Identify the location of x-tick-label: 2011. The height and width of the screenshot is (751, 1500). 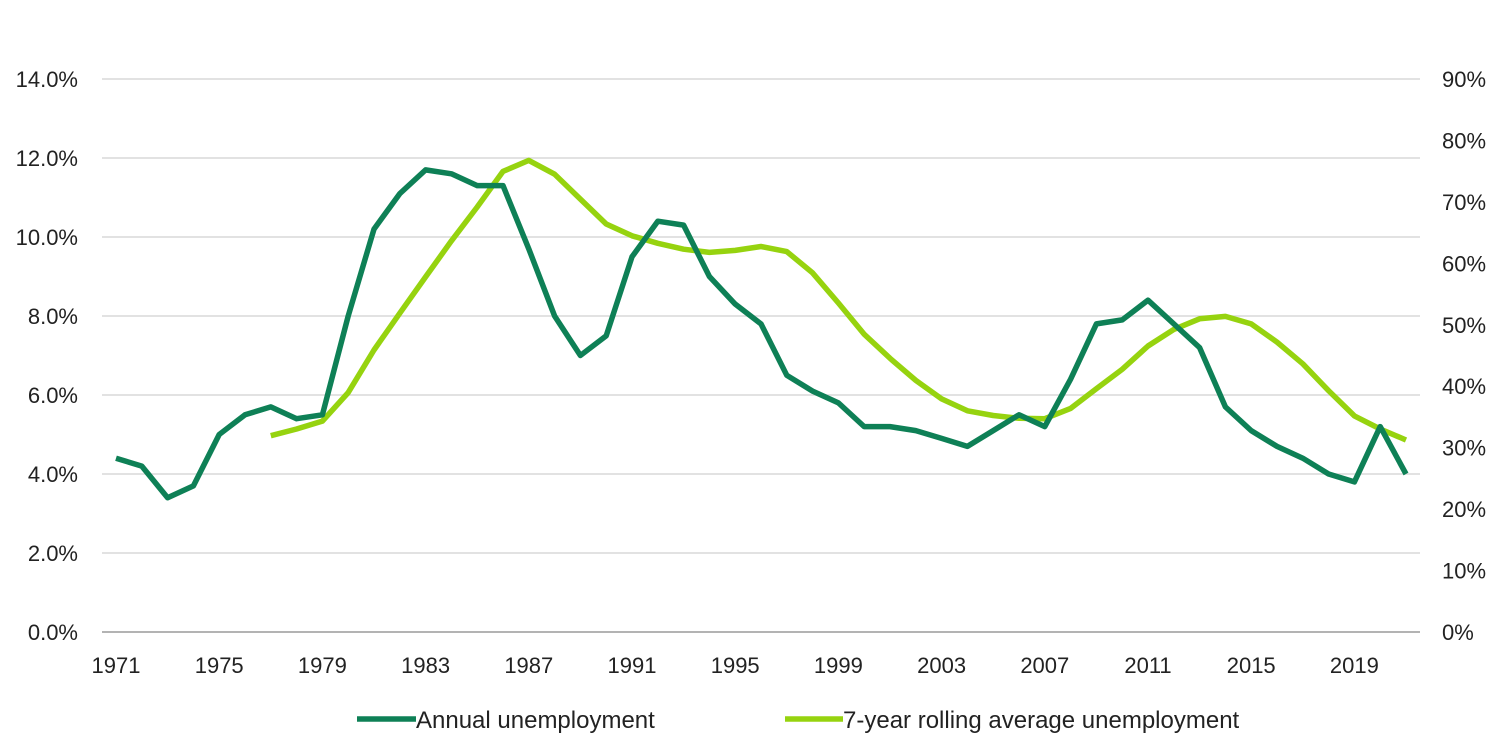
(1147, 665).